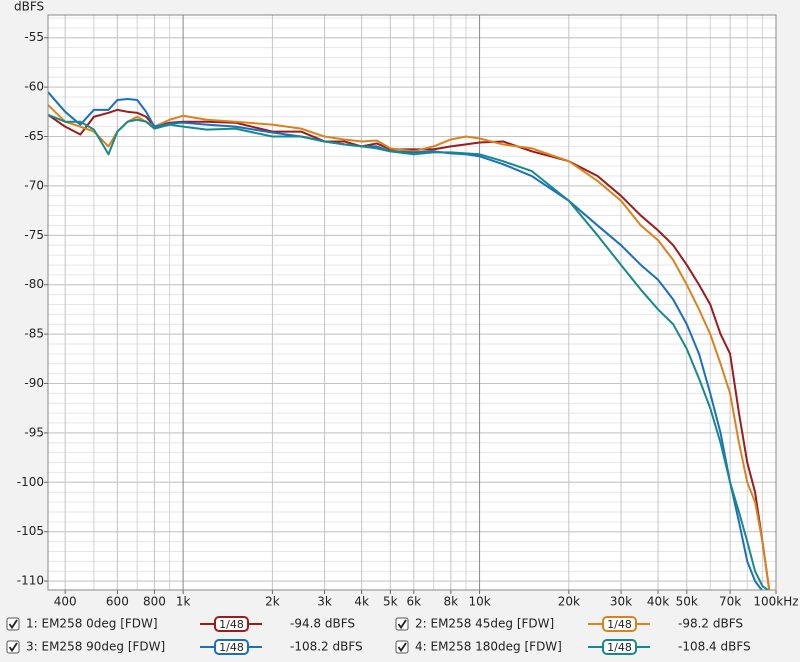 The height and width of the screenshot is (662, 800). What do you see at coordinates (34, 432) in the screenshot?
I see `y-tick-label: -95` at bounding box center [34, 432].